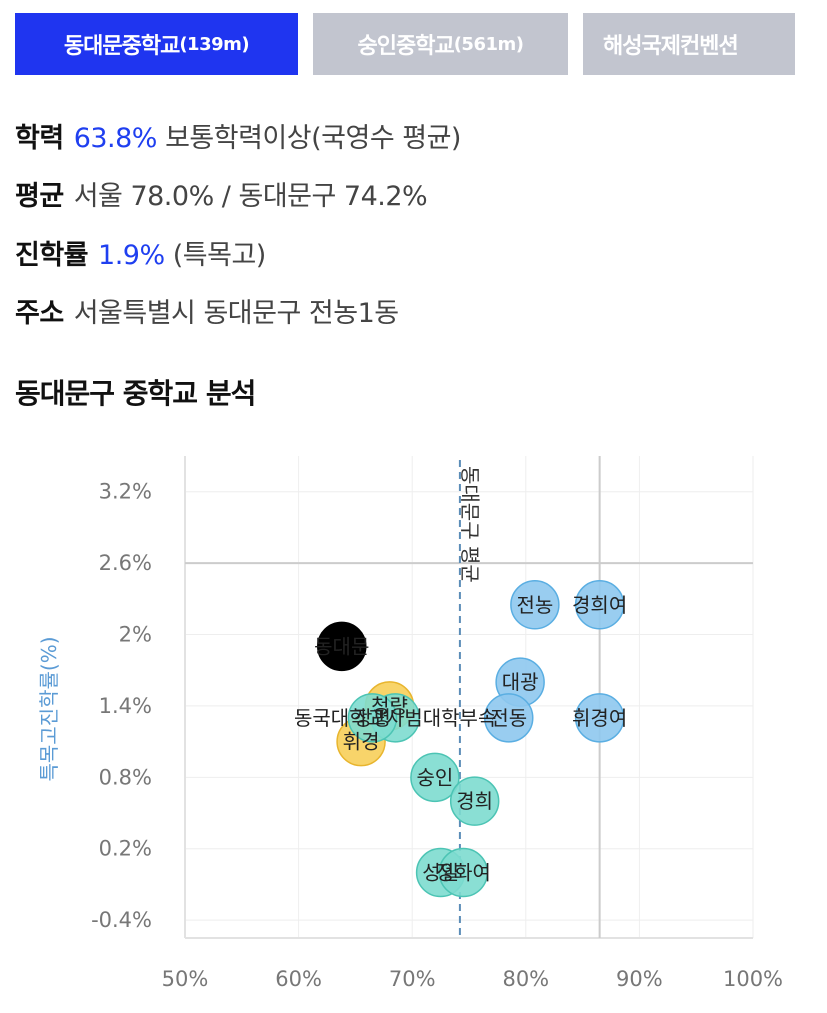 The width and height of the screenshot is (827, 1013). I want to click on tab-label: 숭인중학교, so click(406, 46).